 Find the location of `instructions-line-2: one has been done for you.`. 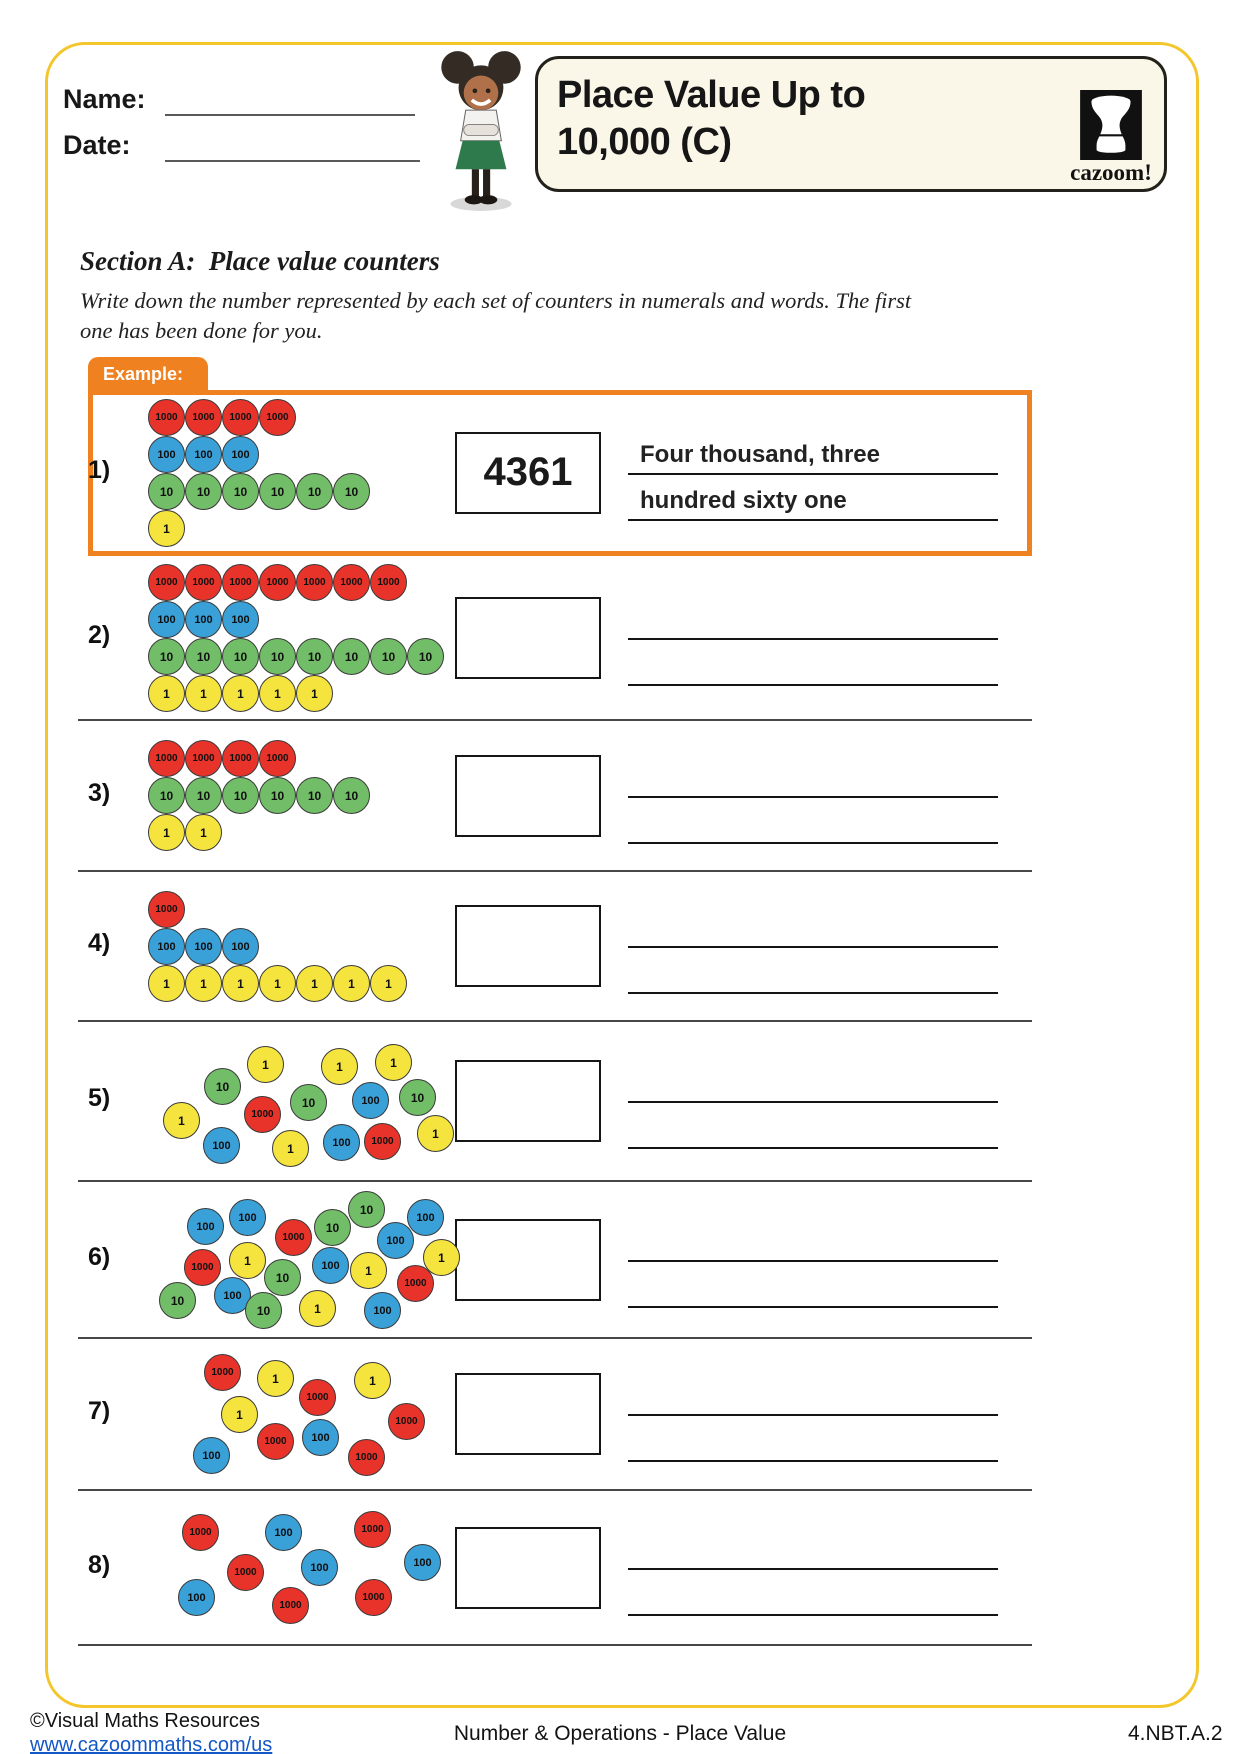

instructions-line-2: one has been done for you. is located at coordinates (201, 330).